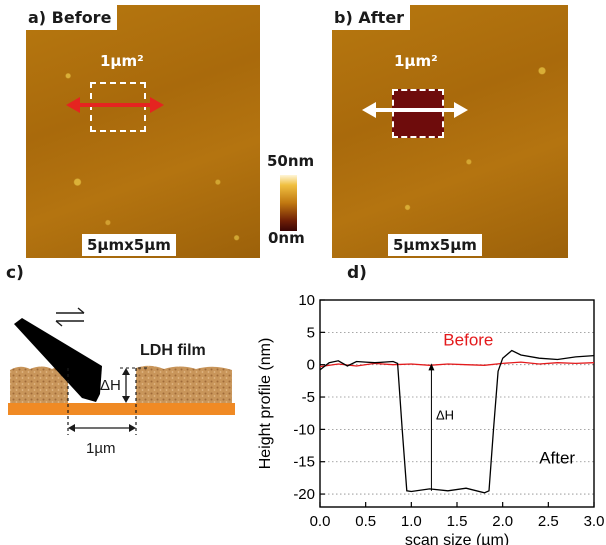 Image resolution: width=606 pixels, height=545 pixels. What do you see at coordinates (39, 384) in the screenshot?
I see `film-block-left` at bounding box center [39, 384].